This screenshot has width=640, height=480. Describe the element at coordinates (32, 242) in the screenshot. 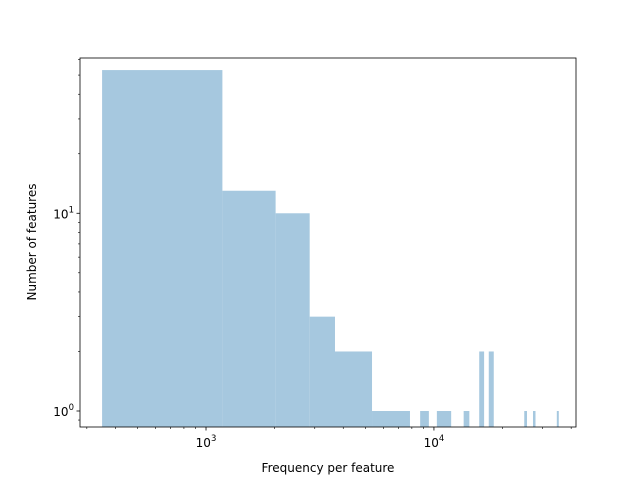

I see `y-axis-label: Number of features` at that location.